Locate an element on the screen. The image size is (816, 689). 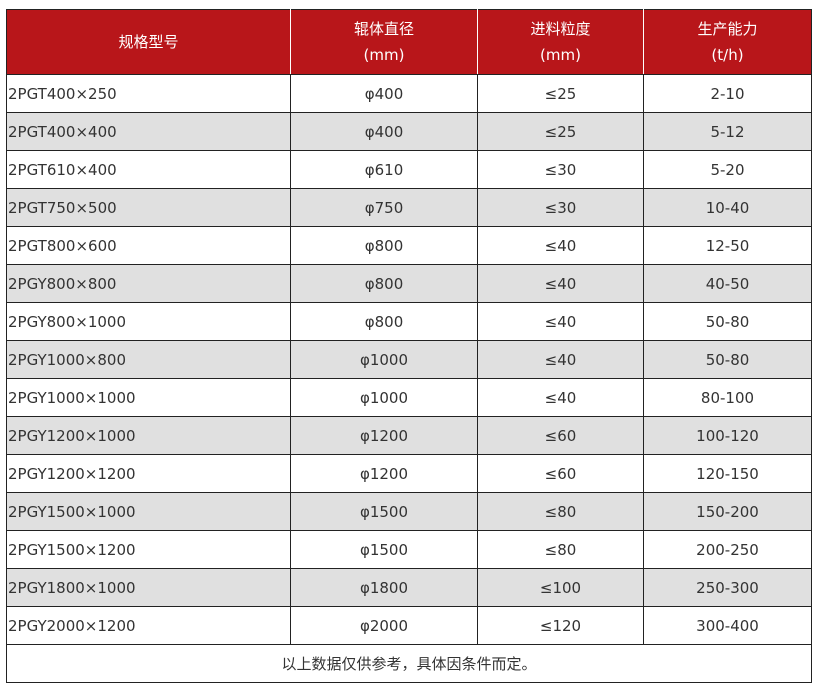
cell-model: 2PGY1000×1000 is located at coordinates (148, 397).